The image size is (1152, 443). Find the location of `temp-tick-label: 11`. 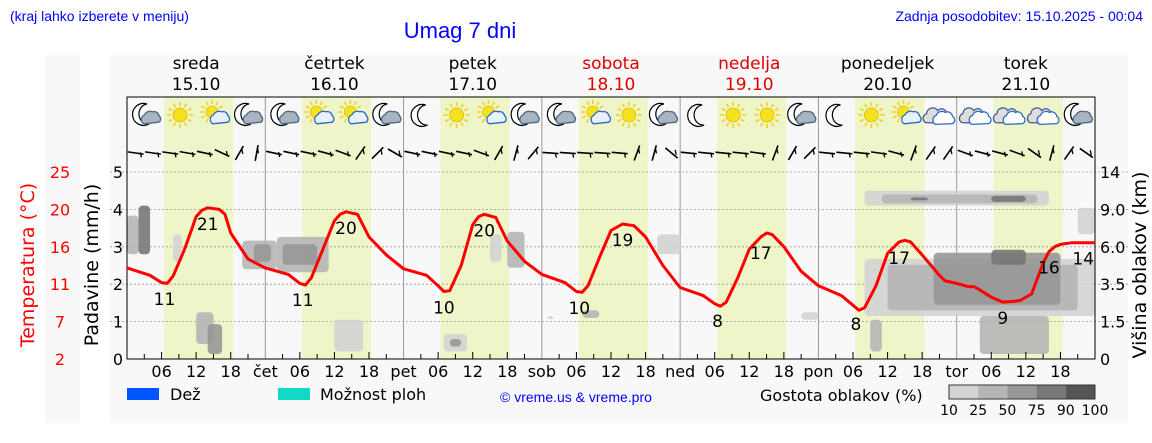

temp-tick-label: 11 is located at coordinates (60, 284).